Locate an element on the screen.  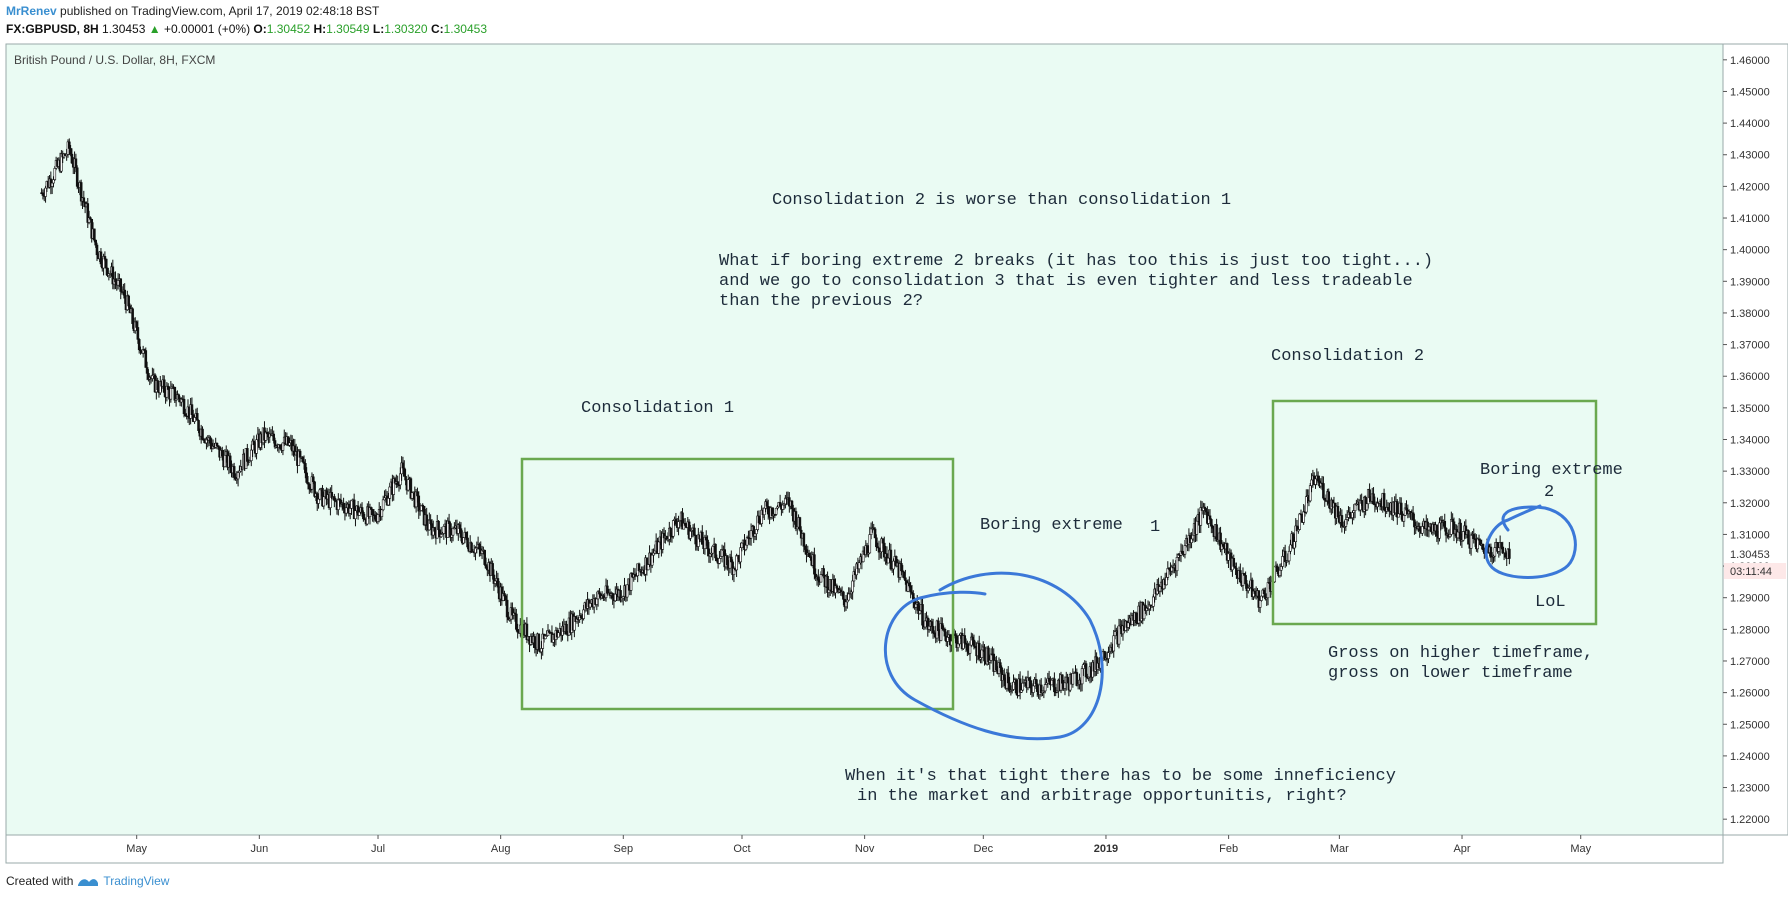
time-axis is located at coordinates (864, 849).